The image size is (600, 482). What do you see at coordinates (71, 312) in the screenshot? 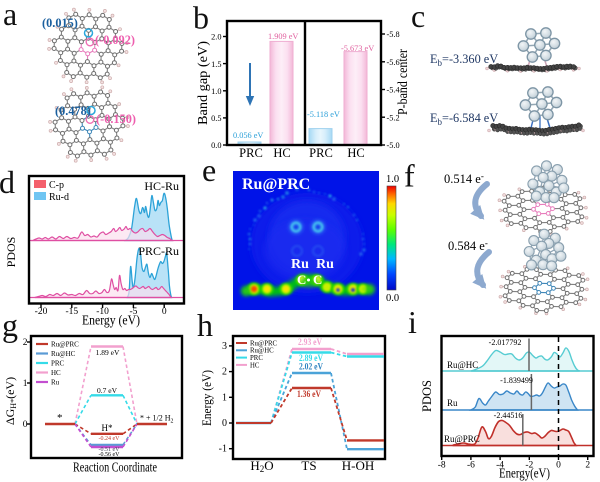
I see `svg-text: -15` at bounding box center [71, 312].